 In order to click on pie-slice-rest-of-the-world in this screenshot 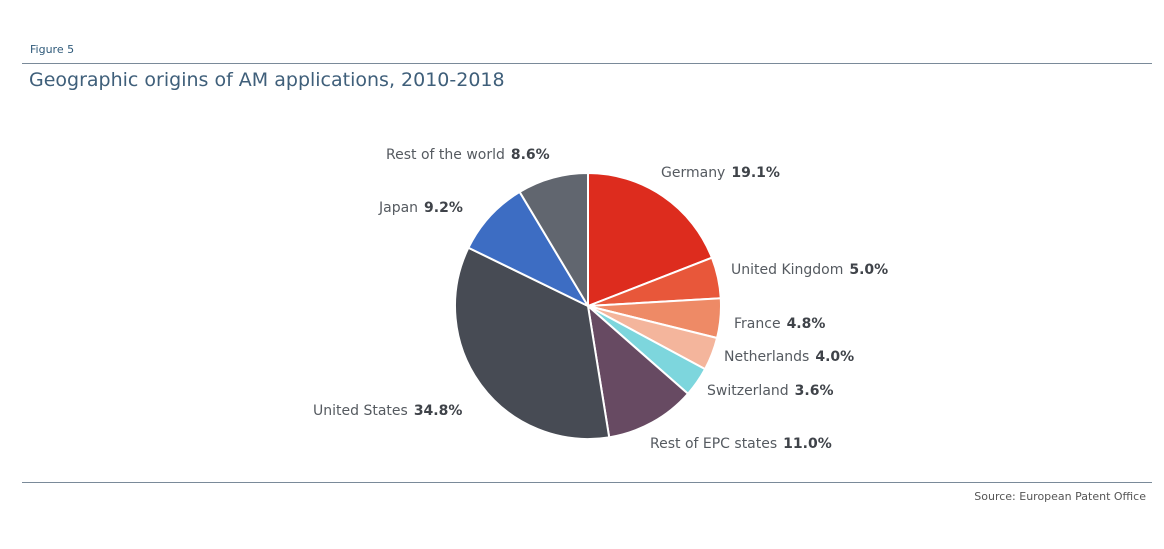, I will do `click(553, 240)`.